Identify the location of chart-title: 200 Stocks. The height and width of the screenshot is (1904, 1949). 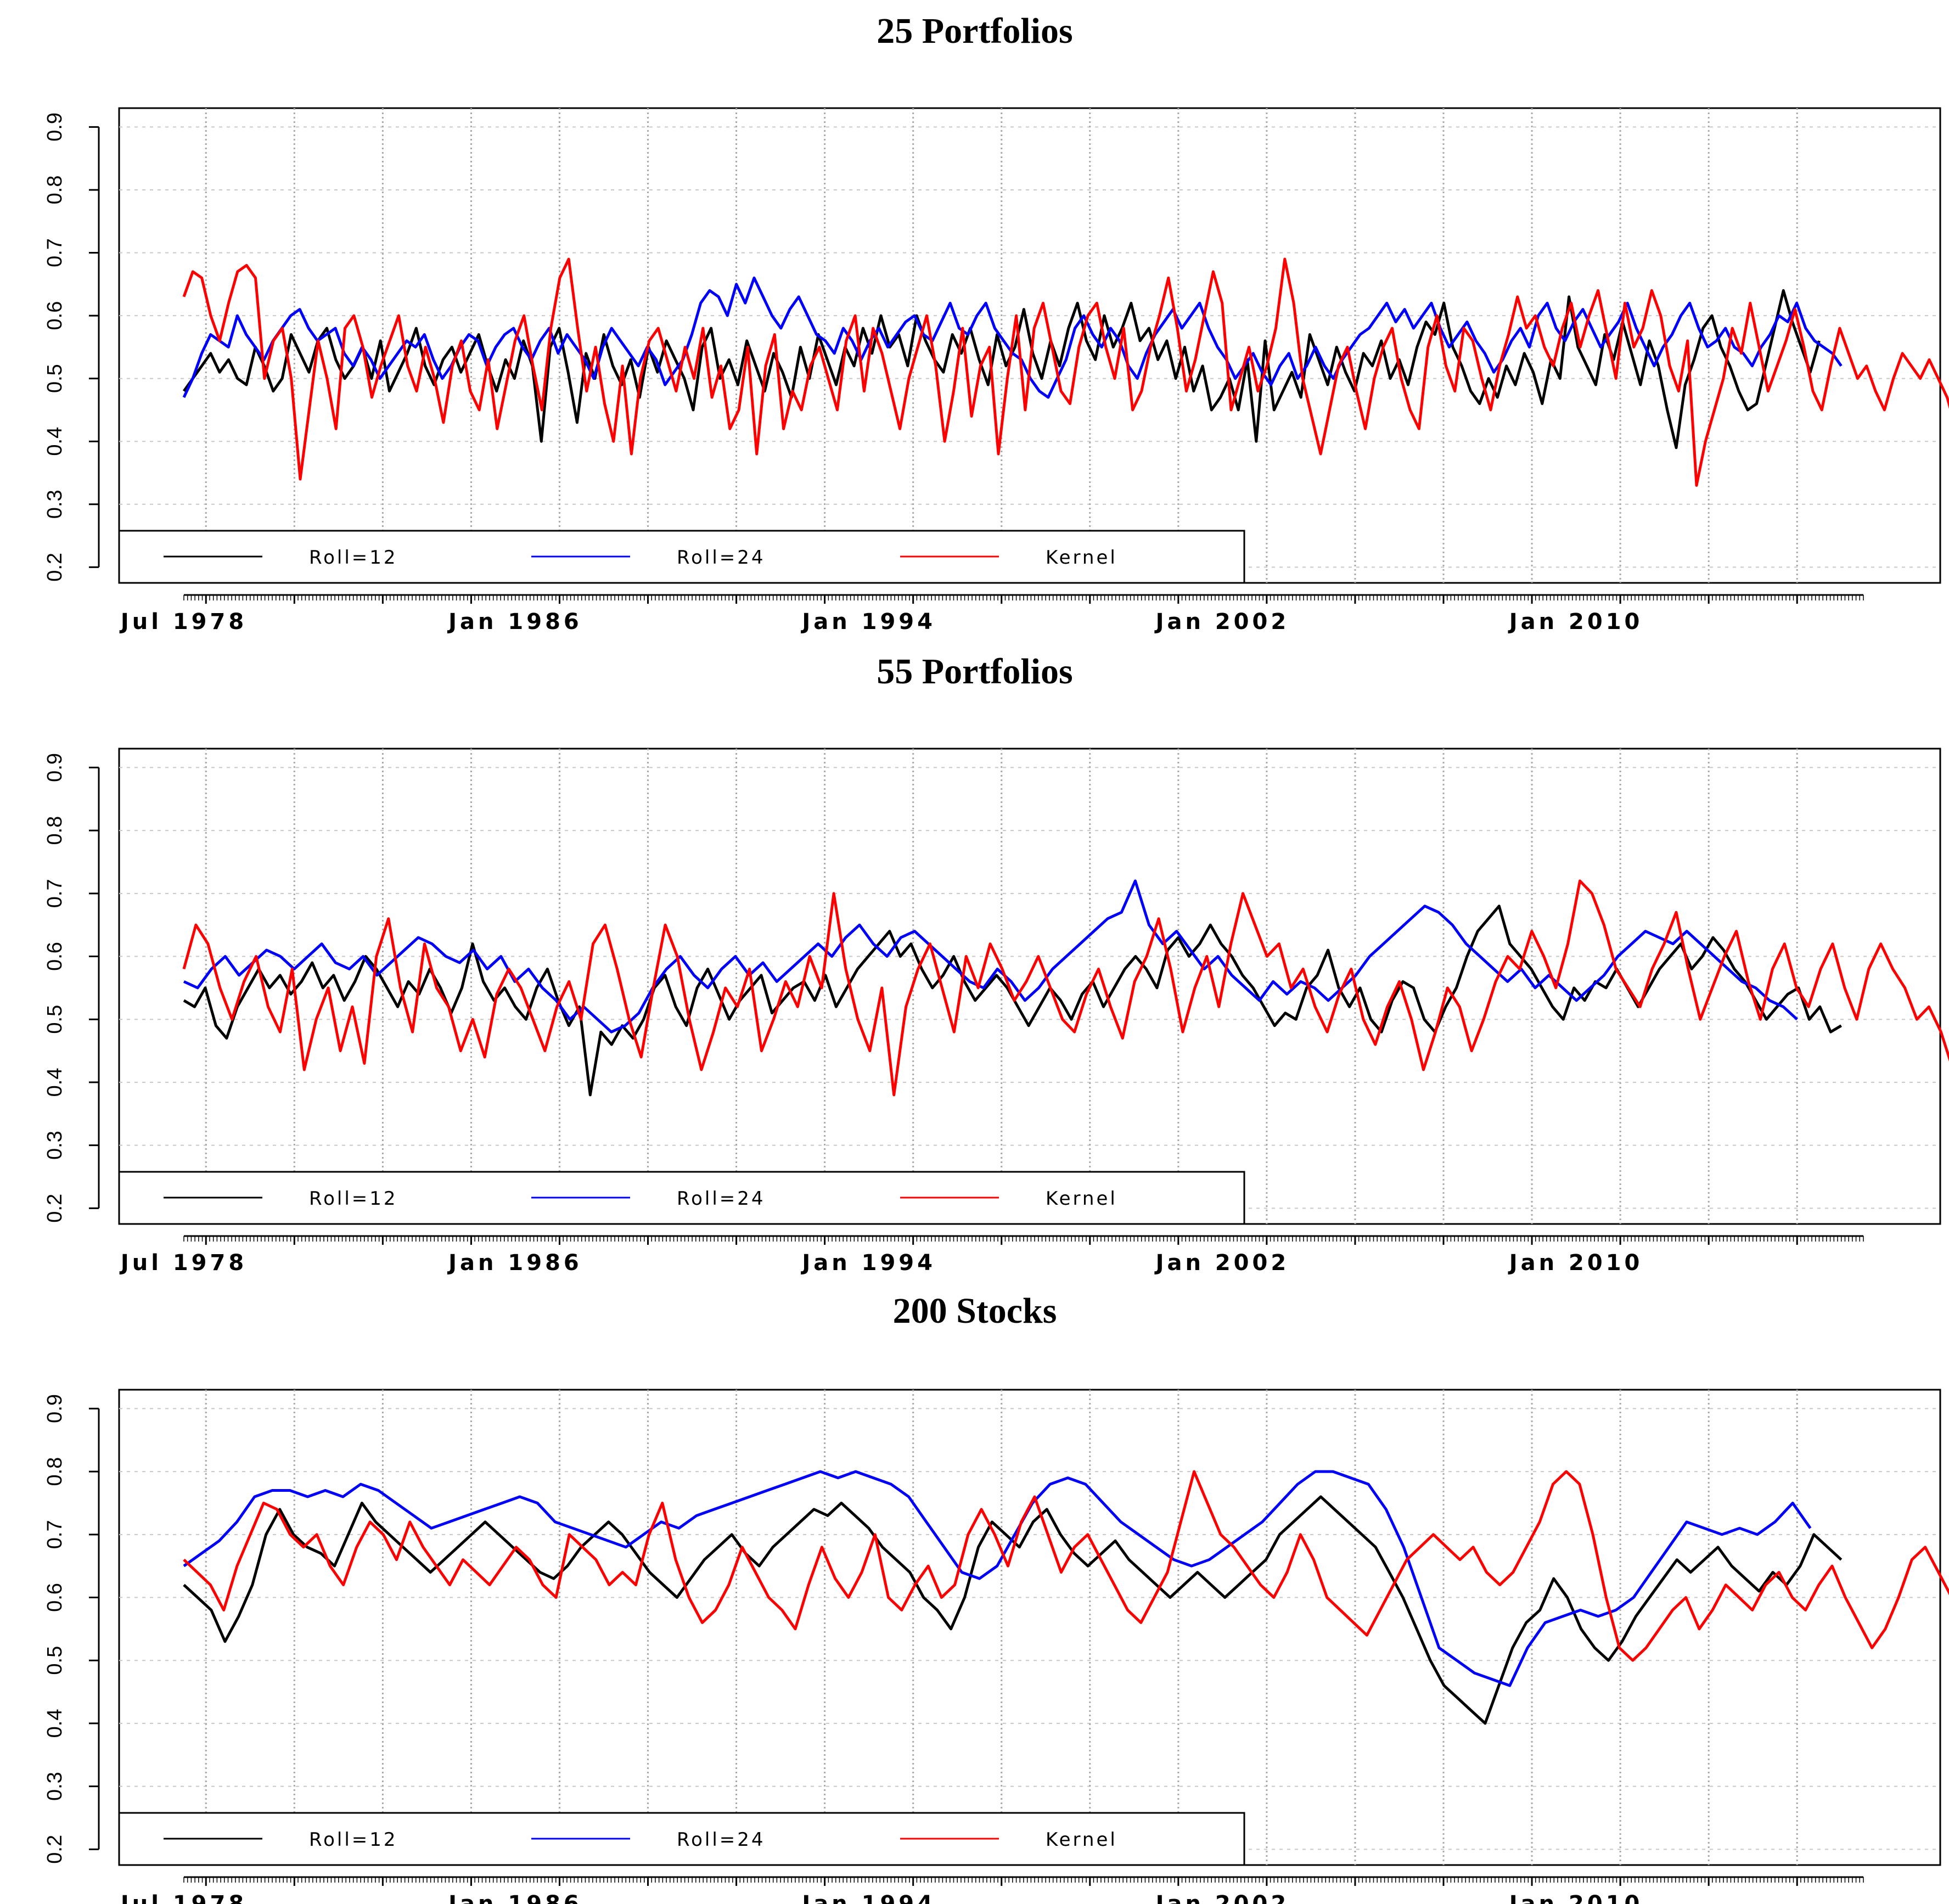
(975, 1311).